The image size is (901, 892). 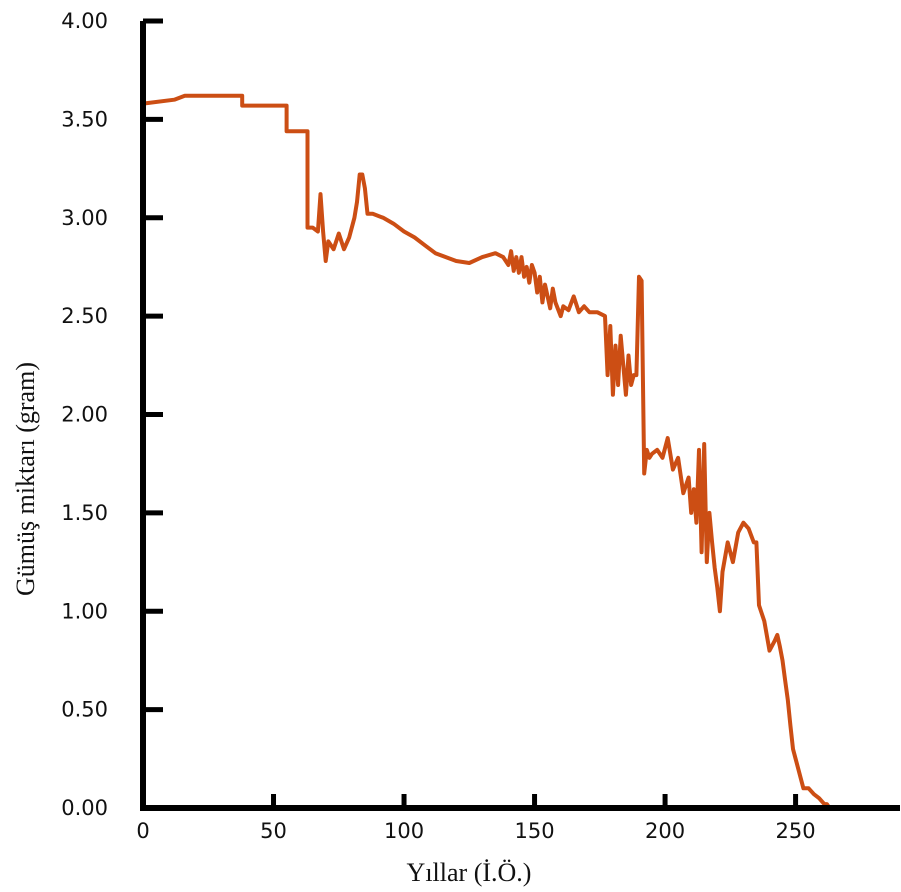 I want to click on x-tick-label: 50, so click(x=273, y=831).